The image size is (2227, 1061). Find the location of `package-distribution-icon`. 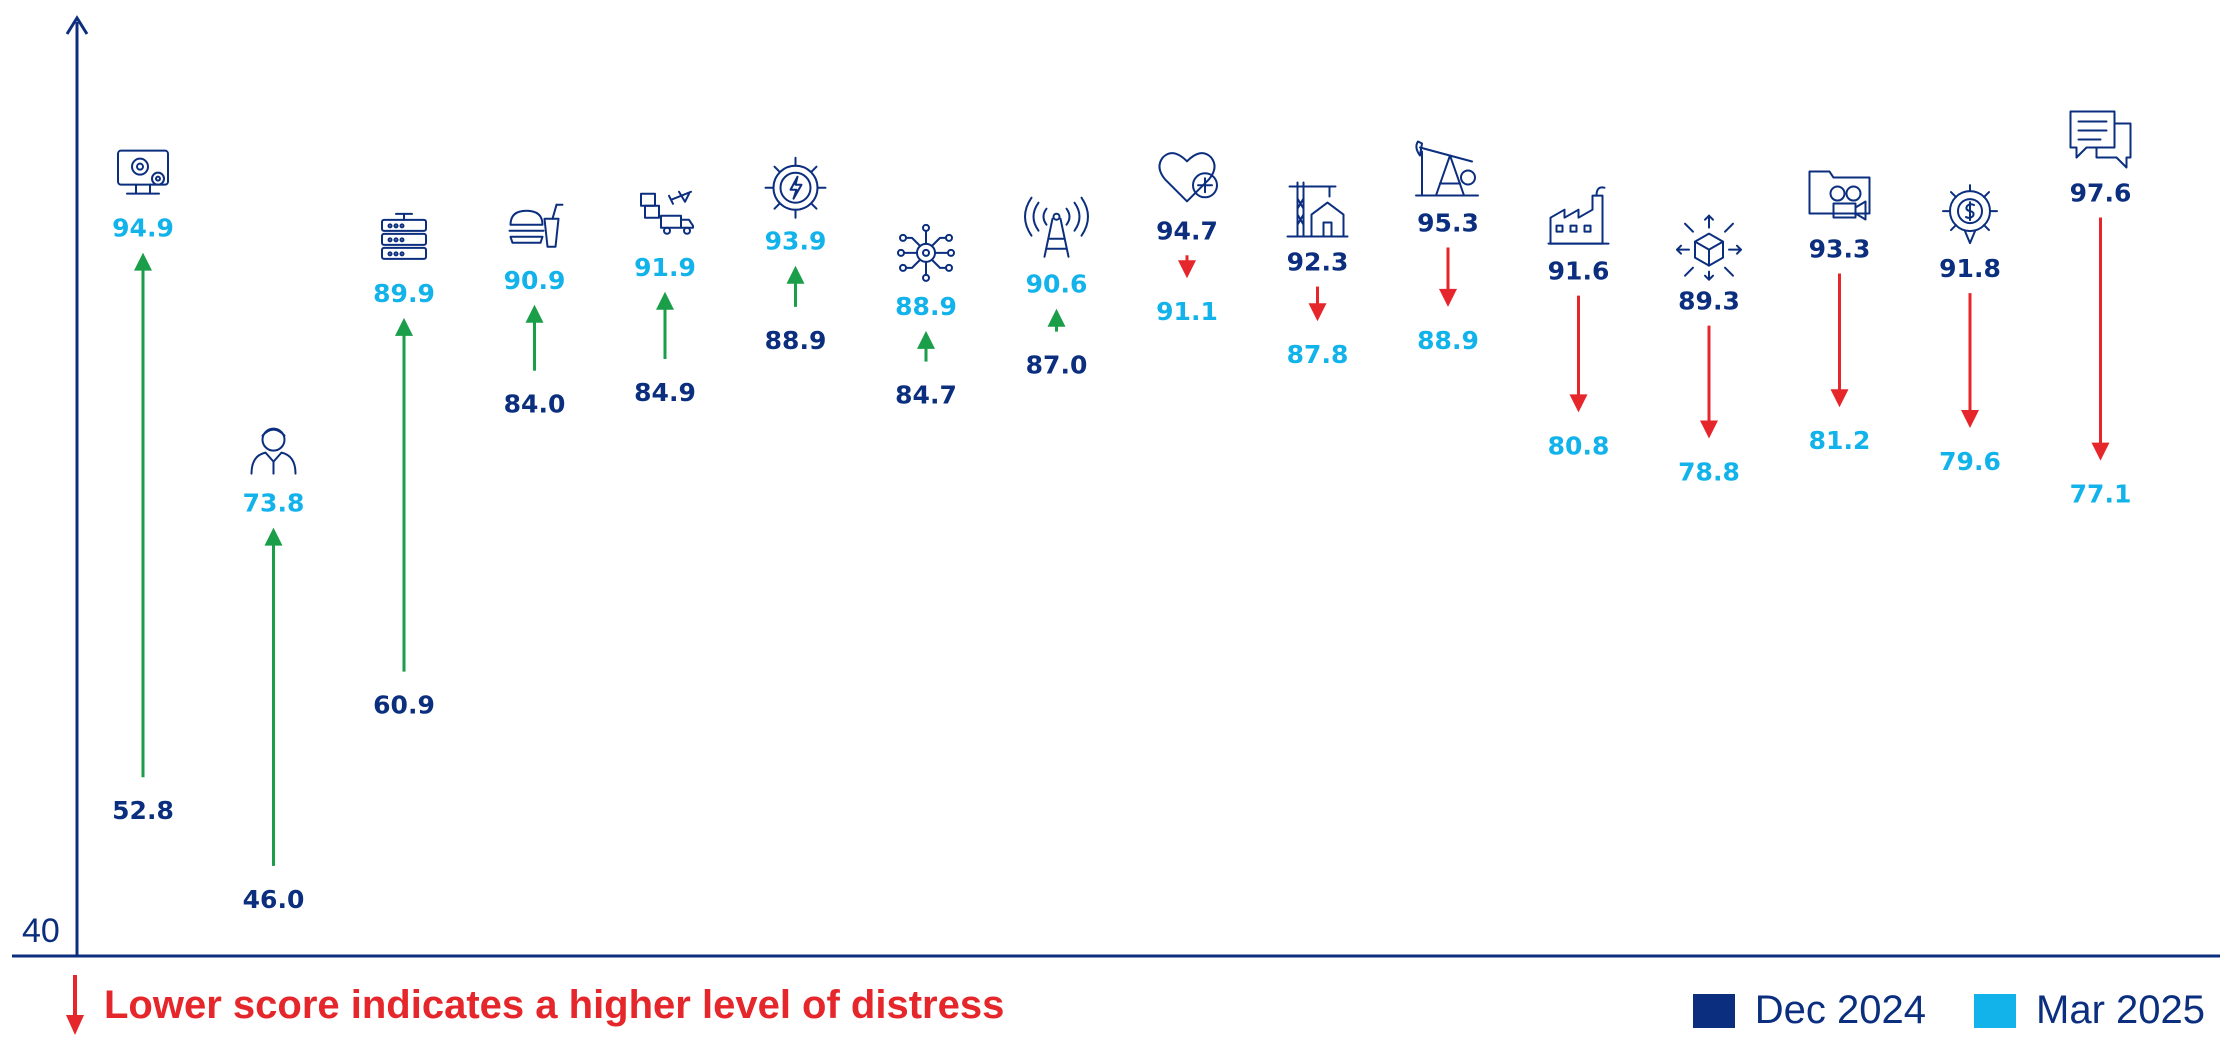

package-distribution-icon is located at coordinates (1709, 247).